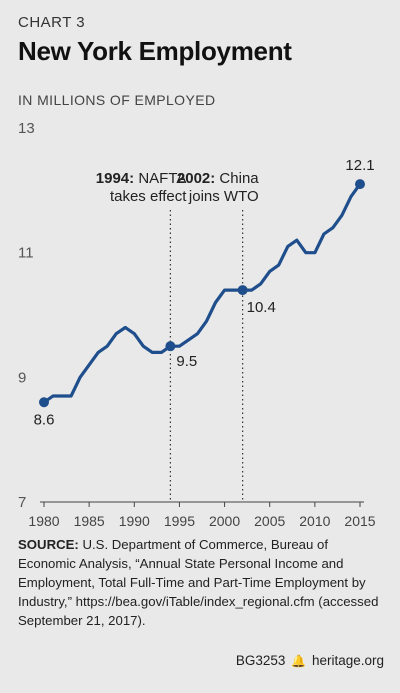 This screenshot has height=693, width=400. What do you see at coordinates (22, 502) in the screenshot?
I see `y-tick-label: 7` at bounding box center [22, 502].